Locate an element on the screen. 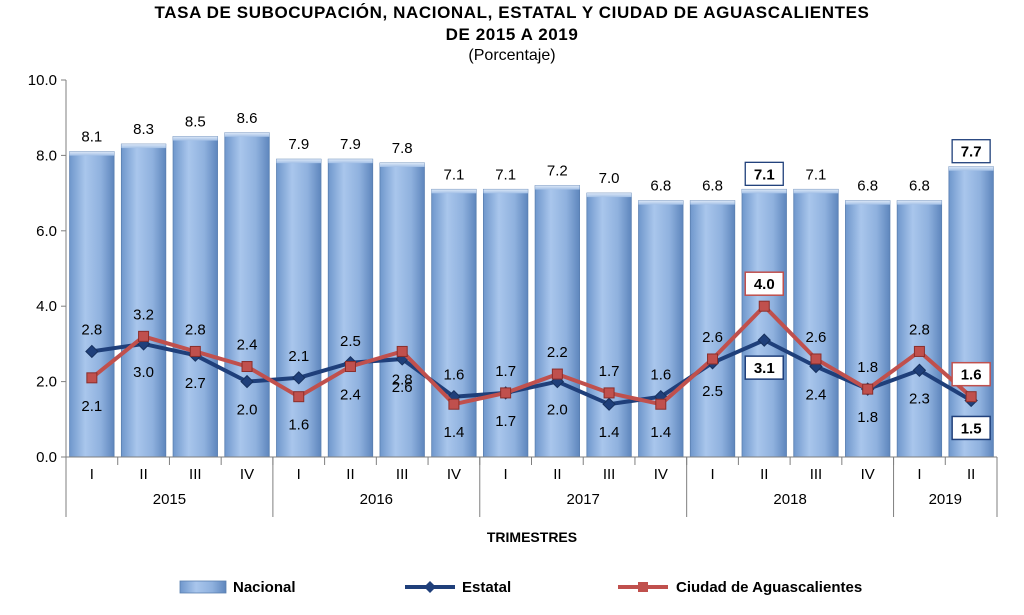 The image size is (1024, 615). legend-label-estatal: Estatal is located at coordinates (486, 587).